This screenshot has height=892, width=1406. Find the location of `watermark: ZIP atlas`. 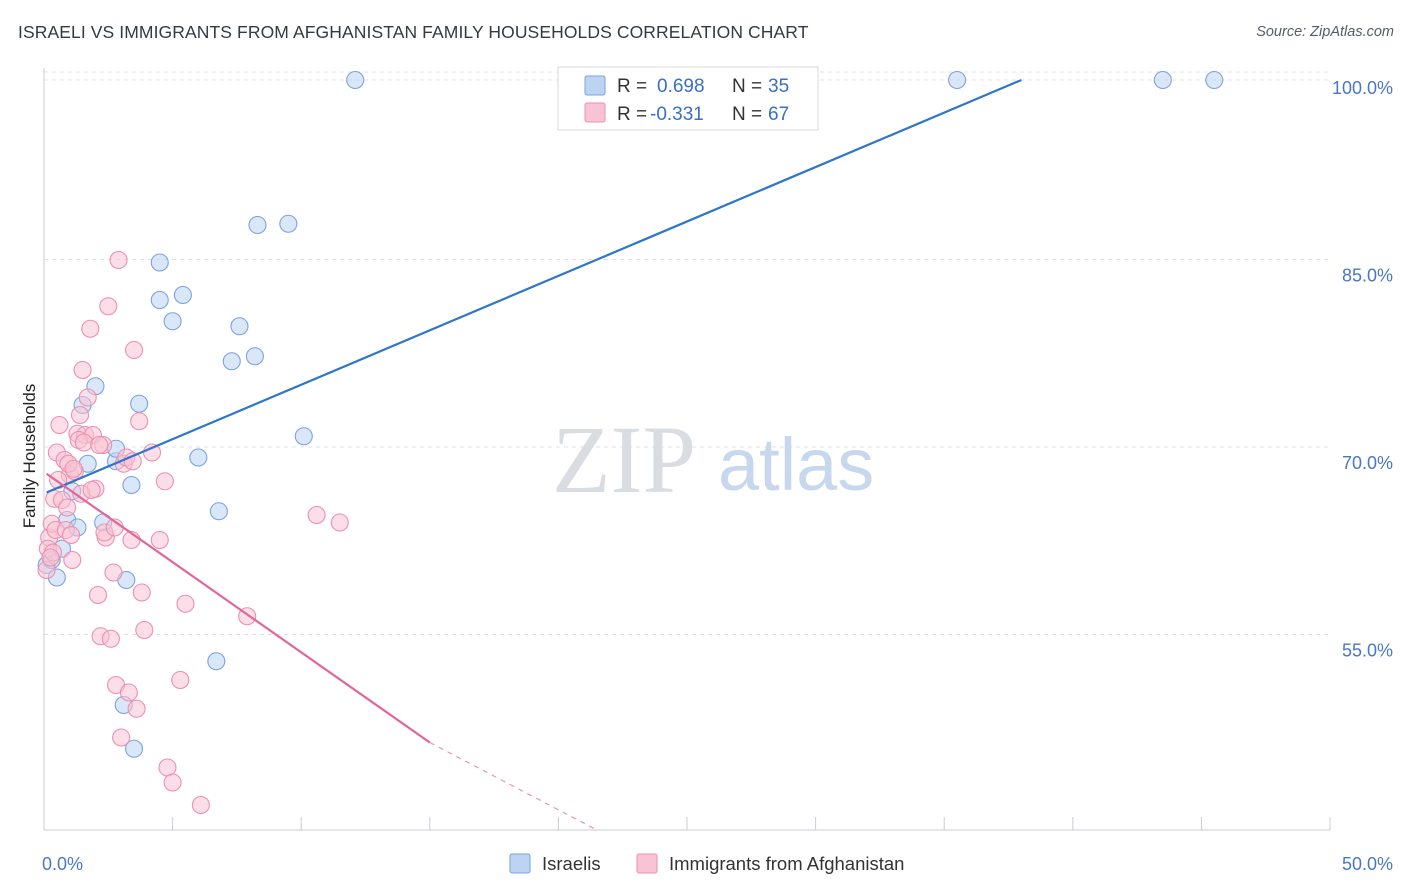

watermark: ZIP atlas is located at coordinates (713, 459).